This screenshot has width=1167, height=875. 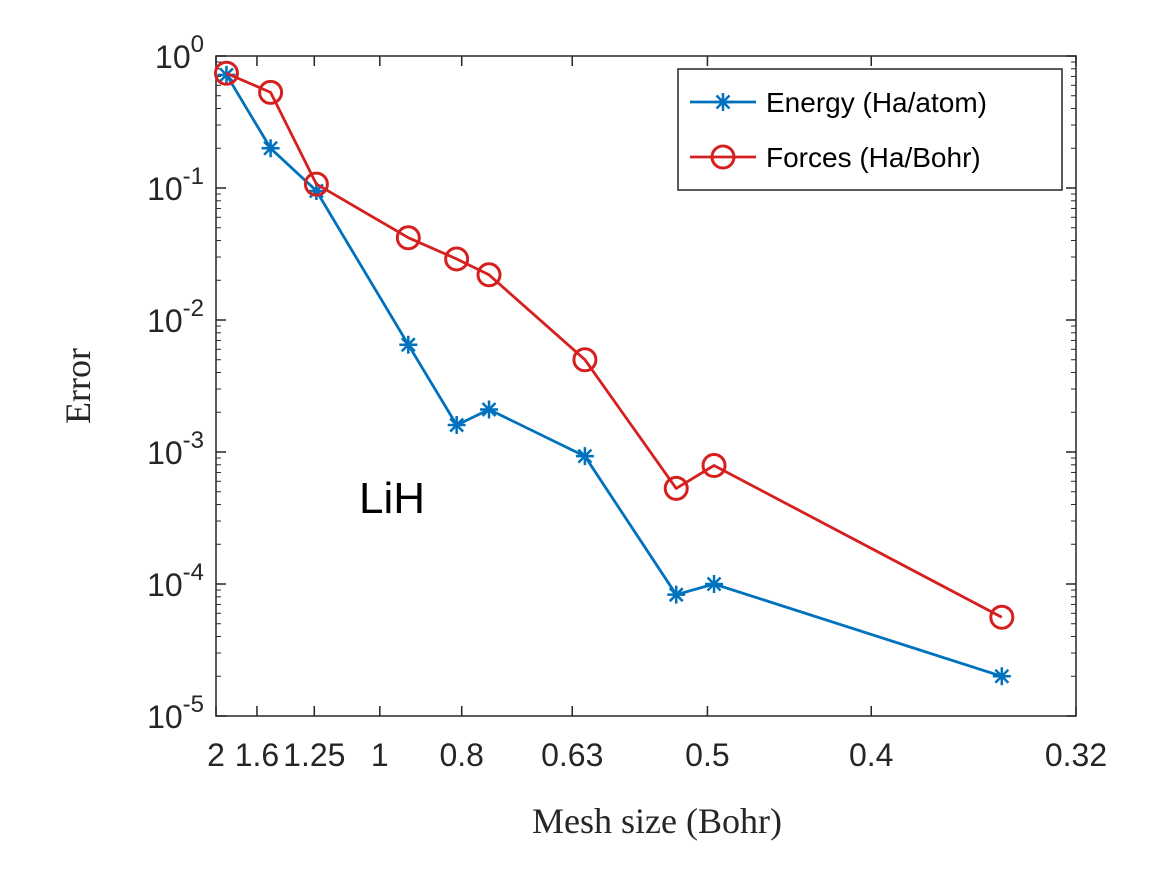 I want to click on x-tick-label: 1.6, so click(x=257, y=755).